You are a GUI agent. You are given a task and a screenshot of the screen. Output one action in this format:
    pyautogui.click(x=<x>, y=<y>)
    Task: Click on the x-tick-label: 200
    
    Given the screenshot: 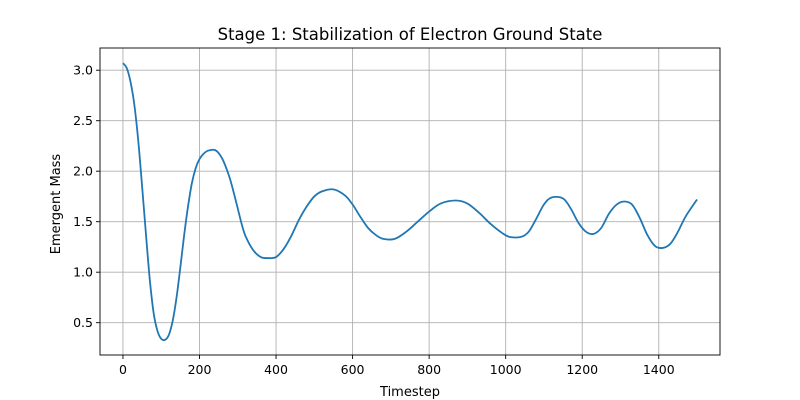 What is the action you would take?
    pyautogui.click(x=200, y=369)
    